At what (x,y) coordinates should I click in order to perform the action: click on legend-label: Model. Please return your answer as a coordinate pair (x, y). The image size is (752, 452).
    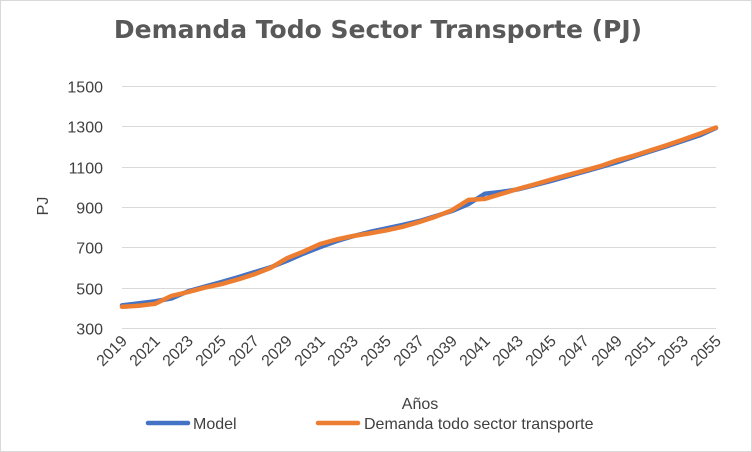
    Looking at the image, I should click on (215, 424).